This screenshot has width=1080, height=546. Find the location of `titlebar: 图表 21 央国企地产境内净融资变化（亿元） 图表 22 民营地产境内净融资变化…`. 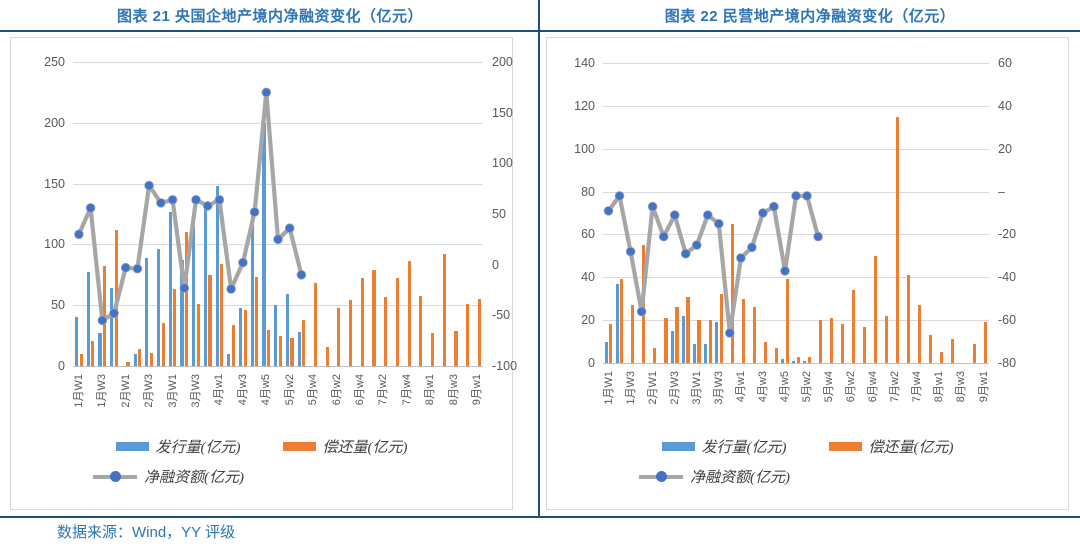

titlebar: 图表 21 央国企地产境内净融资变化（亿元） 图表 22 民营地产境内净融资变化… is located at coordinates (540, 16).